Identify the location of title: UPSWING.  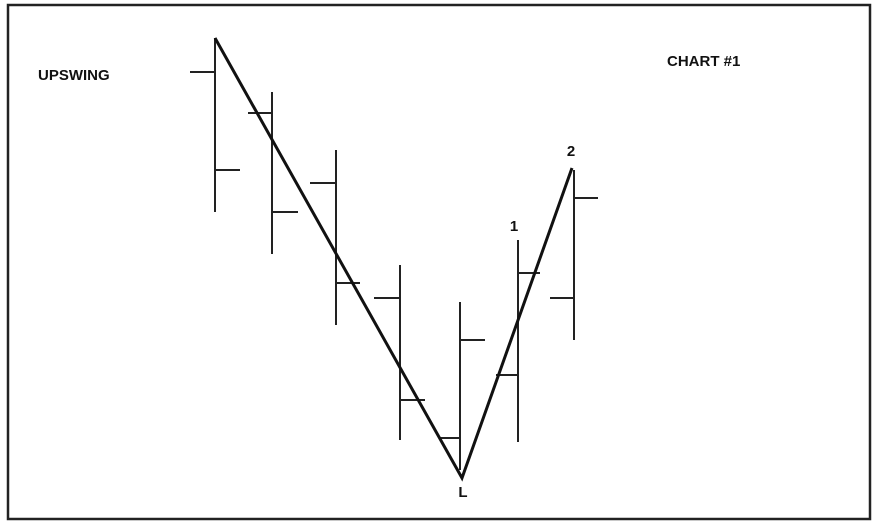
(74, 75).